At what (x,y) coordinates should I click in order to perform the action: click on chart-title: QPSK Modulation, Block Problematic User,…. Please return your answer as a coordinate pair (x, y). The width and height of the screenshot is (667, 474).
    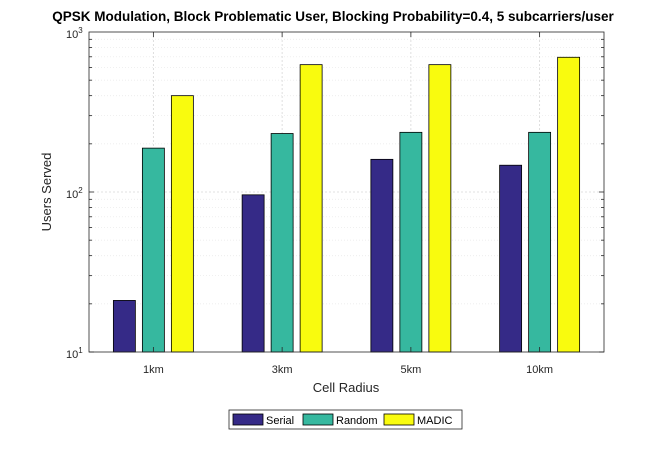
    Looking at the image, I should click on (333, 16).